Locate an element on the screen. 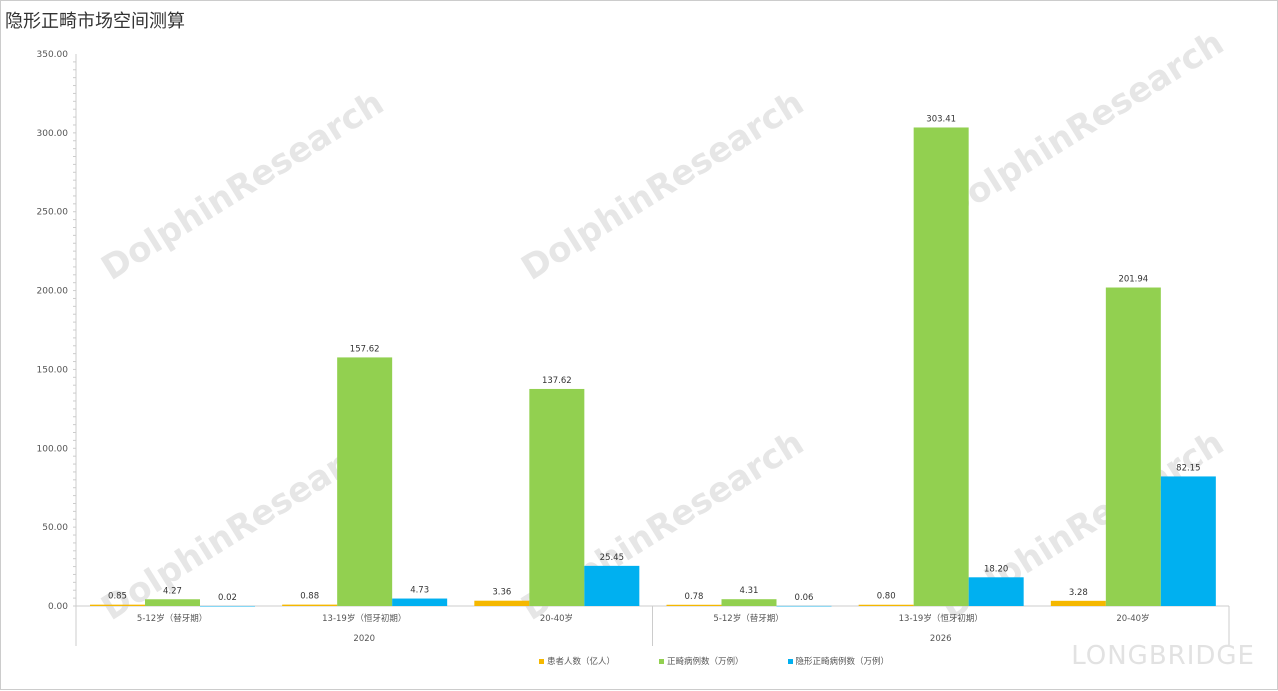  brand-watermark: LONGBRIDGE is located at coordinates (1163, 656).